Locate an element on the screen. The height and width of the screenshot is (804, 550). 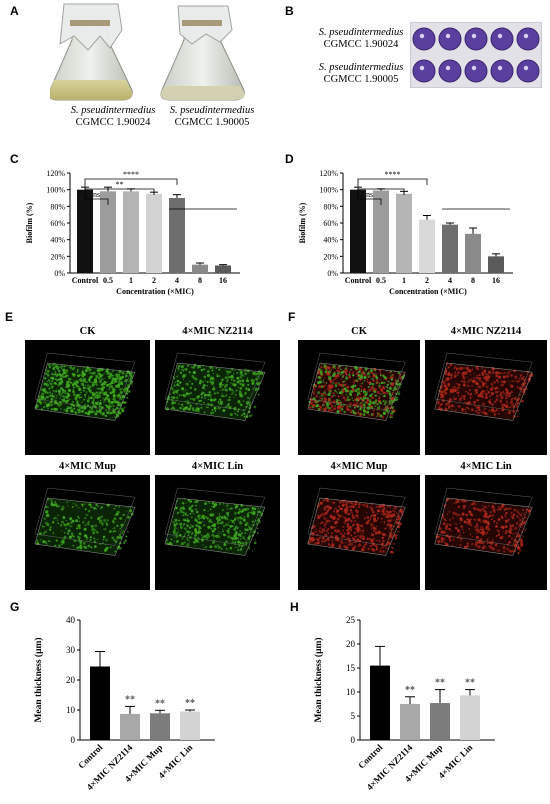
panel-letter-e: E is located at coordinates (9, 317).